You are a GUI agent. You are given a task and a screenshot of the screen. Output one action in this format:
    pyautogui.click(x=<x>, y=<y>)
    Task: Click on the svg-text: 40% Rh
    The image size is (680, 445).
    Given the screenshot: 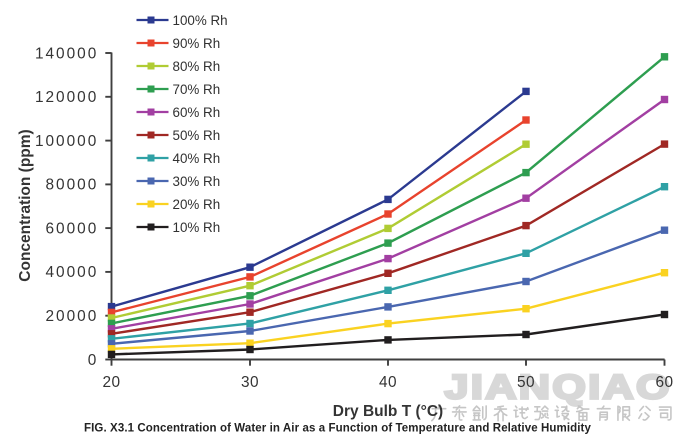 What is the action you would take?
    pyautogui.click(x=197, y=158)
    